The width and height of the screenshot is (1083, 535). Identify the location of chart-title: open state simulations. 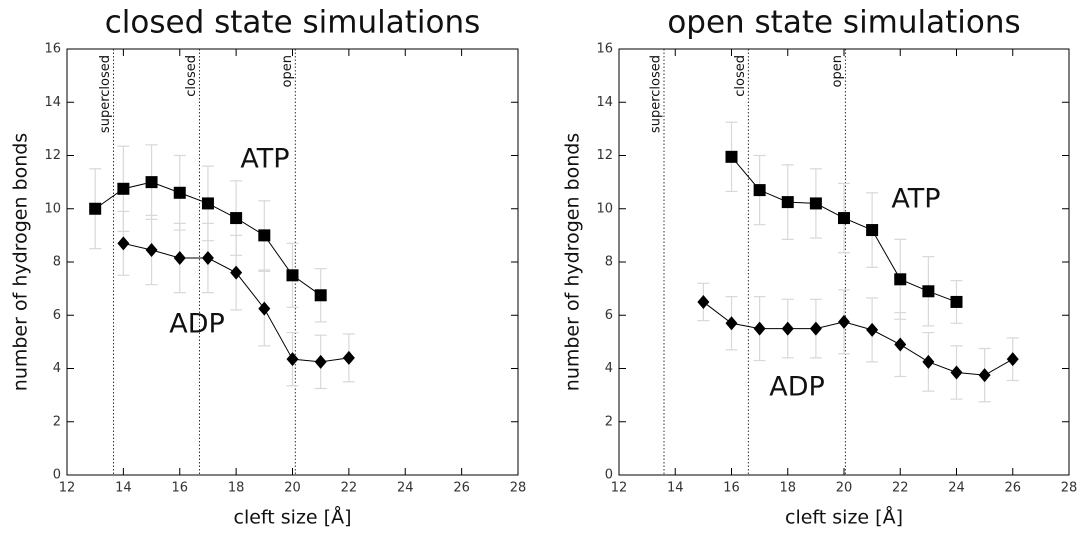
(843, 23).